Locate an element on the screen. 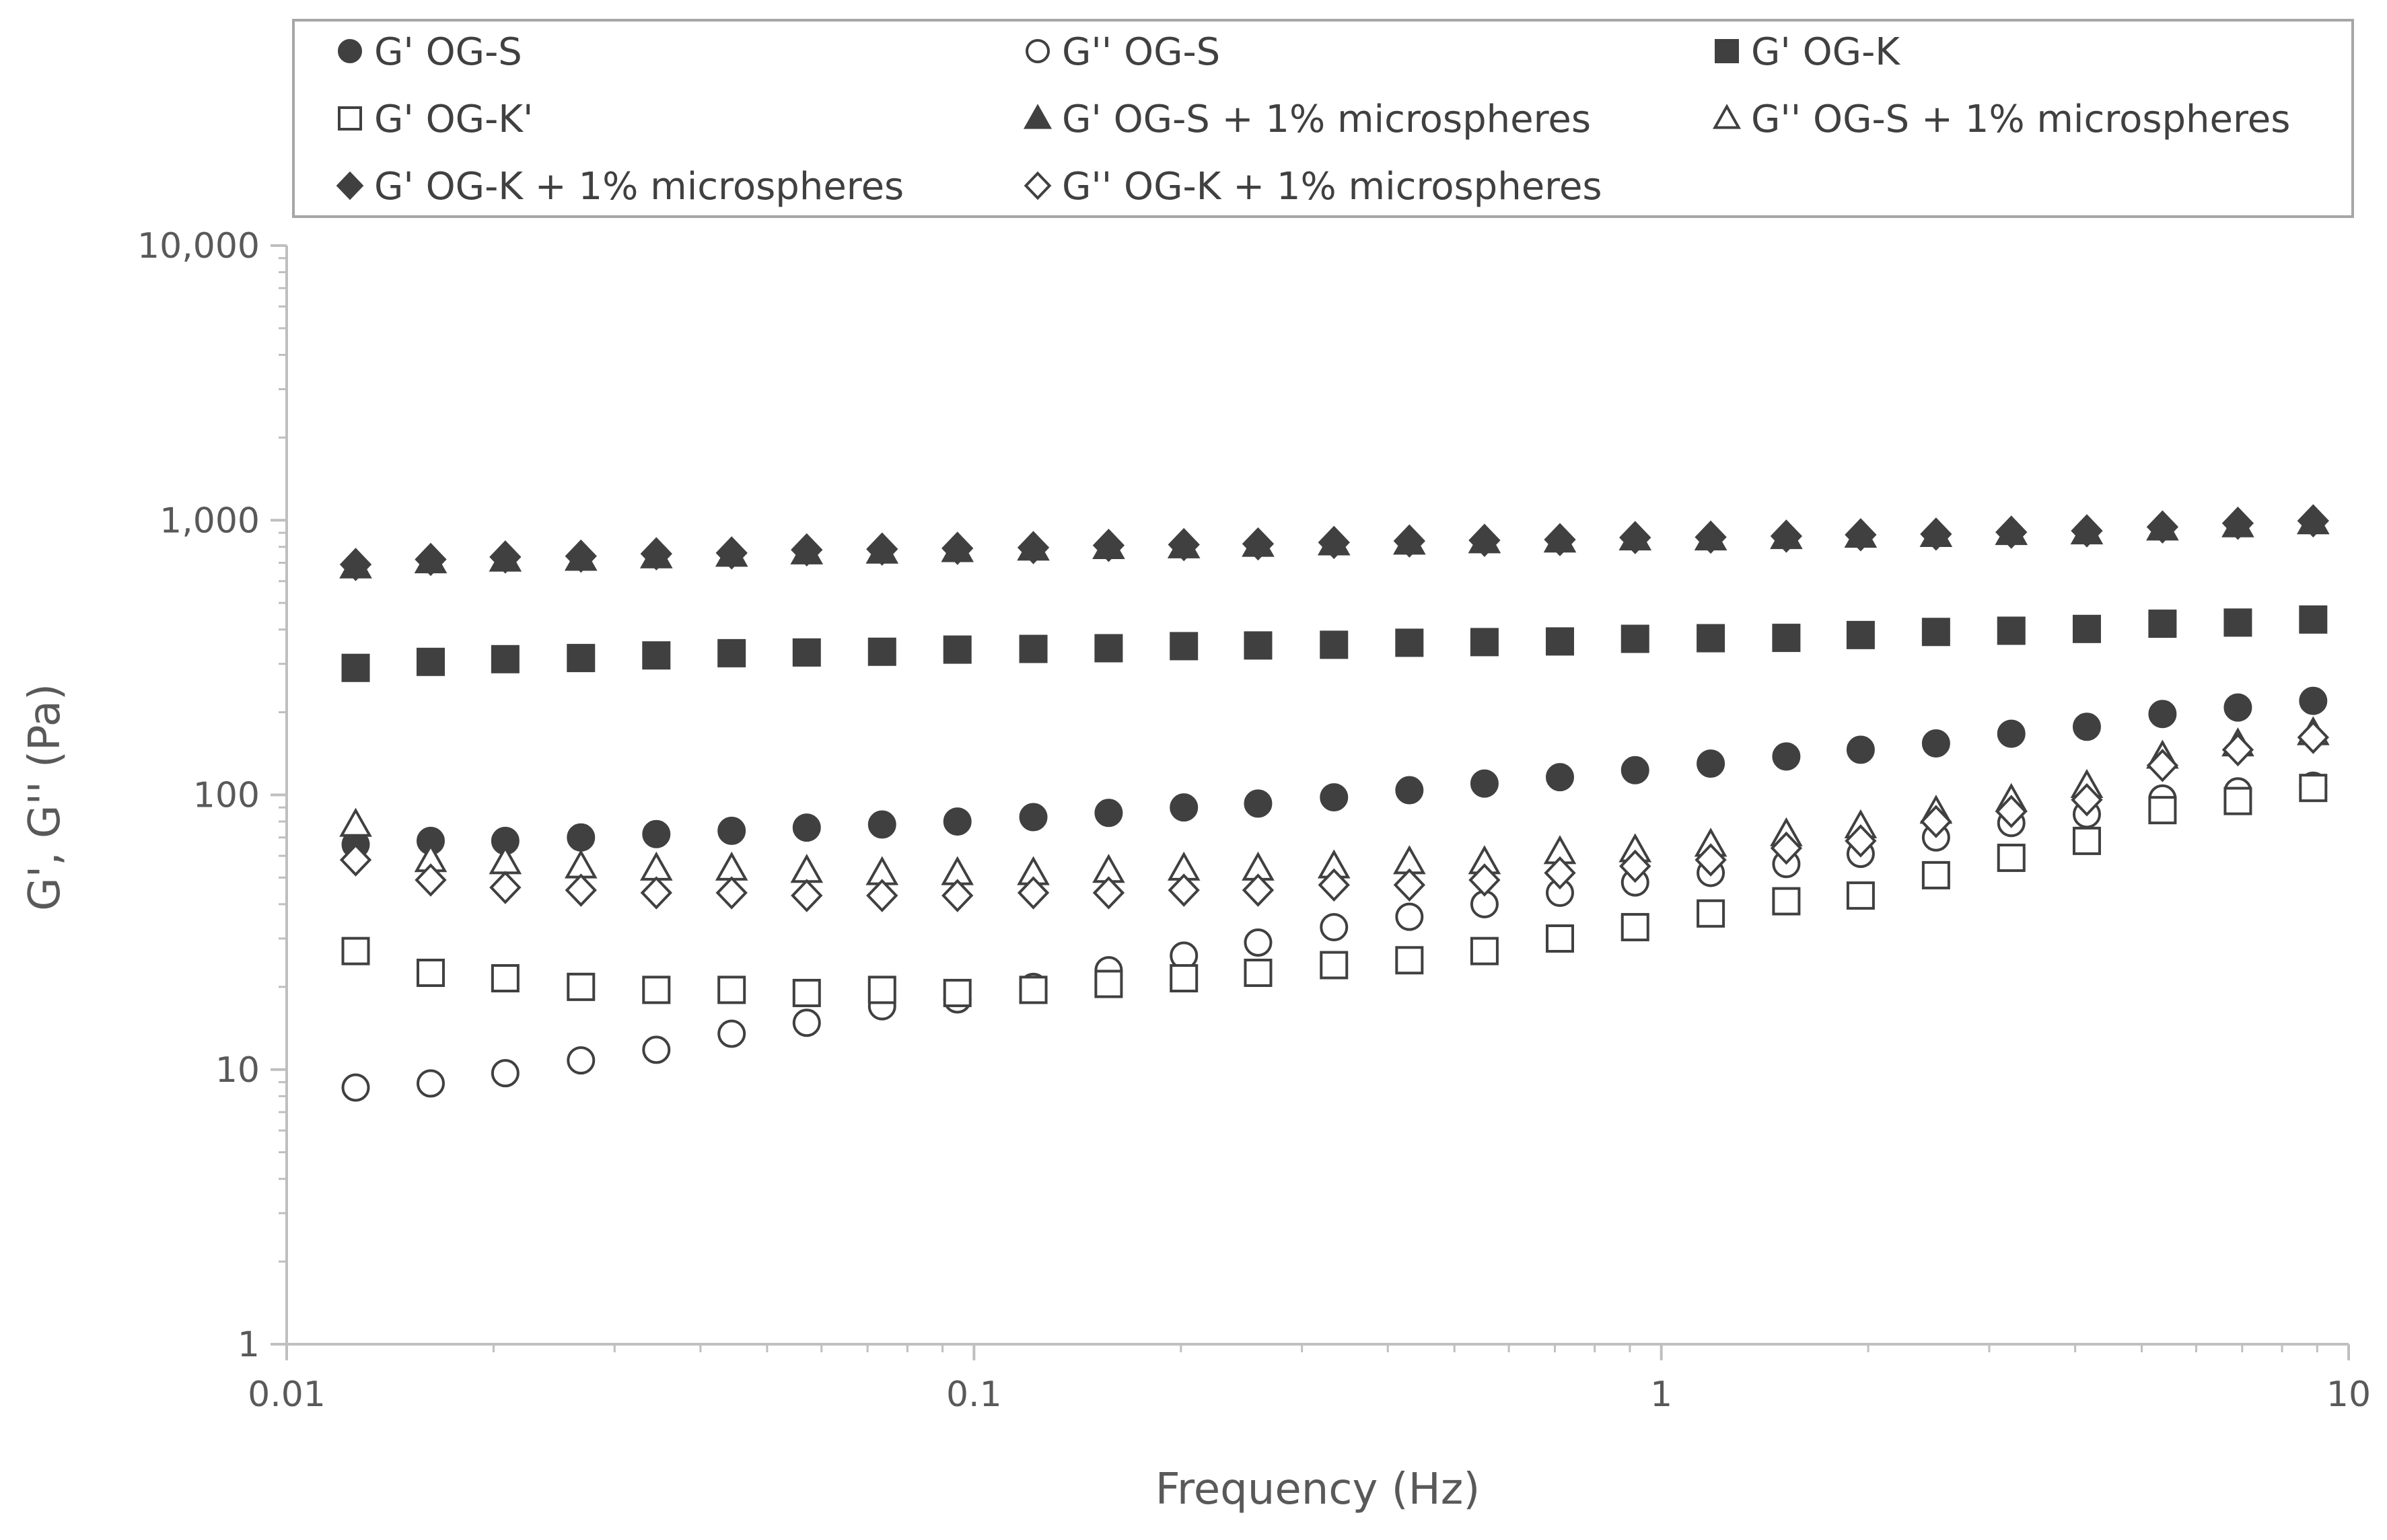  legend-entry: G' OG-S is located at coordinates (430, 52).